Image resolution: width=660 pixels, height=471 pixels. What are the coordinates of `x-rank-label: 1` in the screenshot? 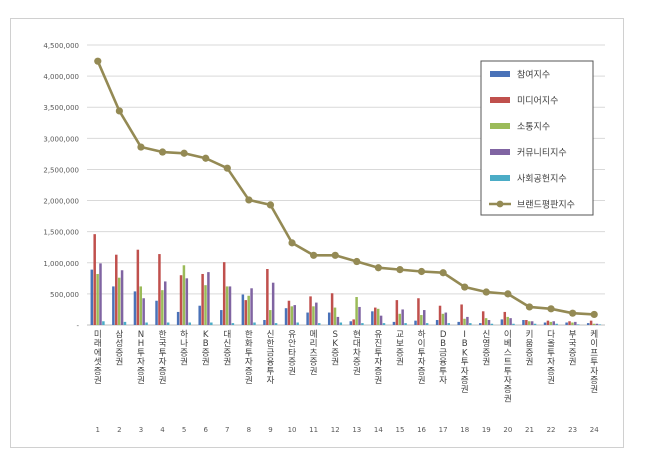 It's located at (98, 430).